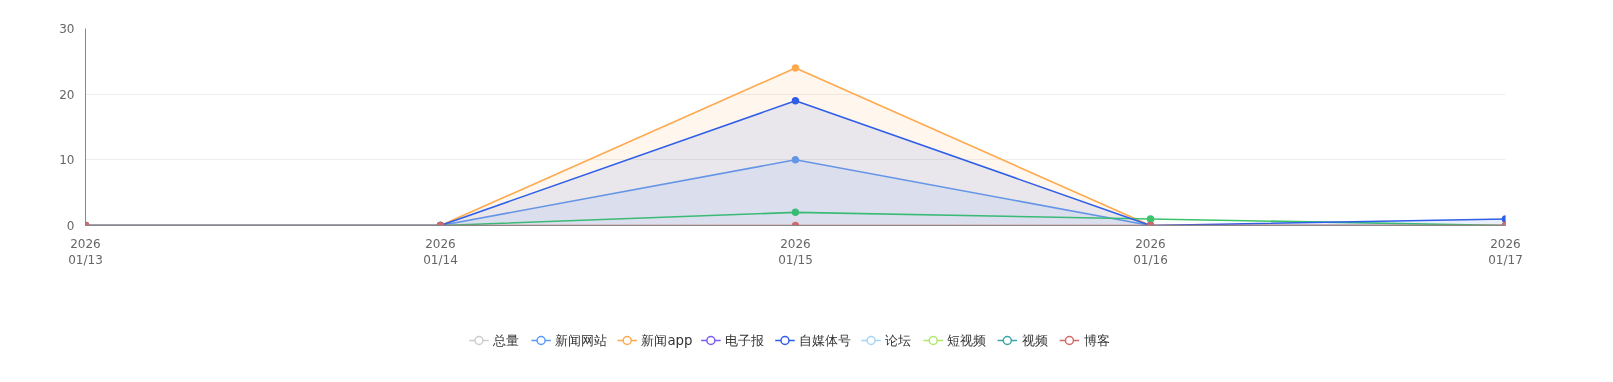  Describe the element at coordinates (745, 340) in the screenshot. I see `legend-label: 电子报` at that location.